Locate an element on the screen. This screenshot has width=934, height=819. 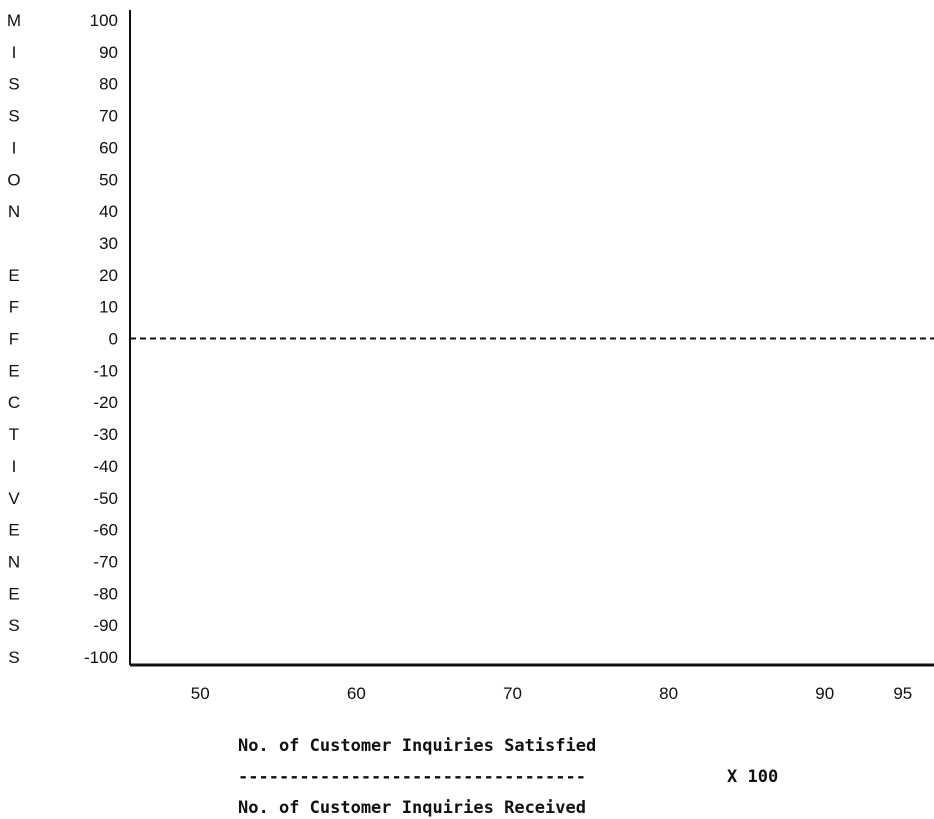
x-axis-numerator: No. of Customer Inquiries Satisfied is located at coordinates (417, 746).